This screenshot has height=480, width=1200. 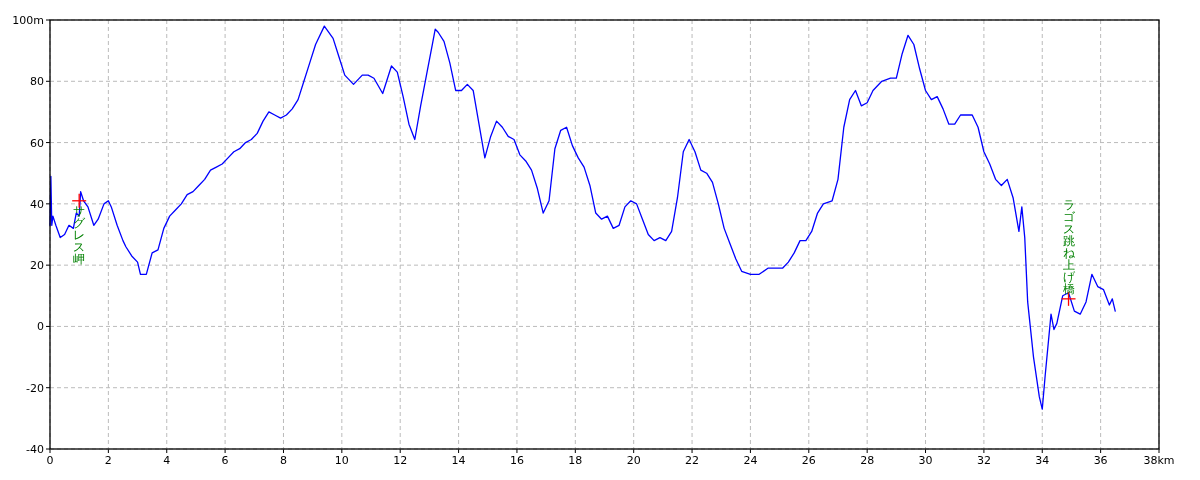 What do you see at coordinates (108, 460) in the screenshot?
I see `x-tick-label: 2` at bounding box center [108, 460].